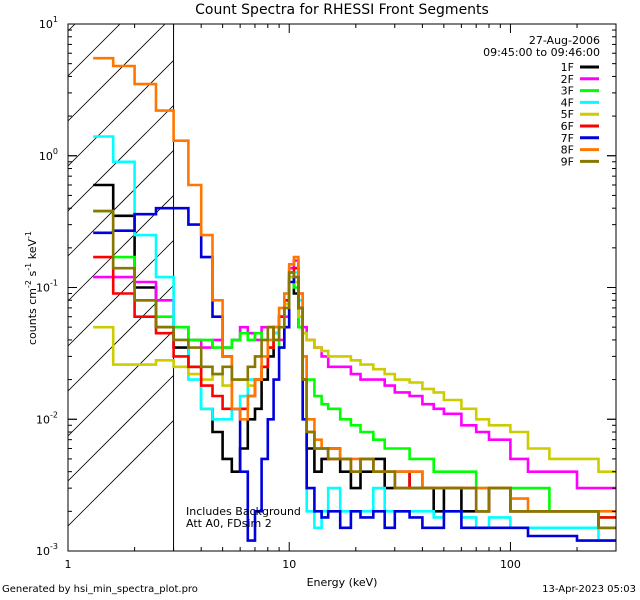 Image resolution: width=640 pixels, height=600 pixels. Describe the element at coordinates (289, 564) in the screenshot. I see `x-tick-label: 10` at that location.